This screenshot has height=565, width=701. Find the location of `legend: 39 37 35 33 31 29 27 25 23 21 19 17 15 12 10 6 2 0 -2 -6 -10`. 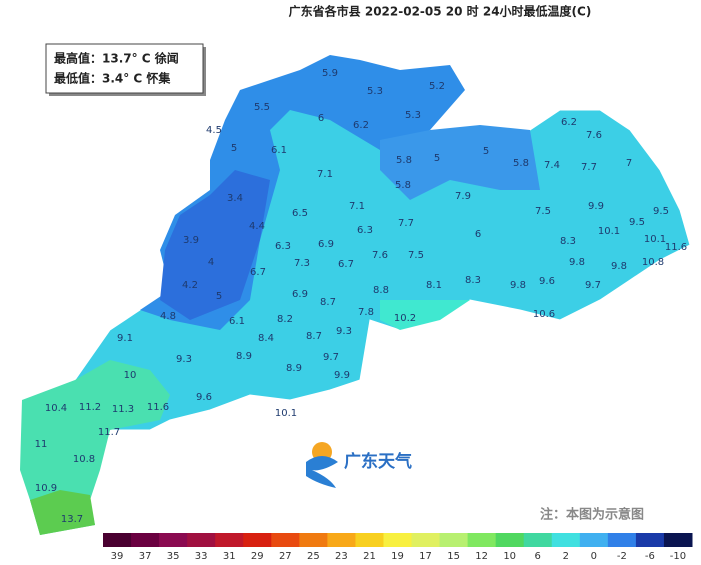

legend: 39 37 35 33 31 29 27 25 23 21 19 17 15 12 10 6 2 0 -2 -6 -10 is located at coordinates (398, 547).